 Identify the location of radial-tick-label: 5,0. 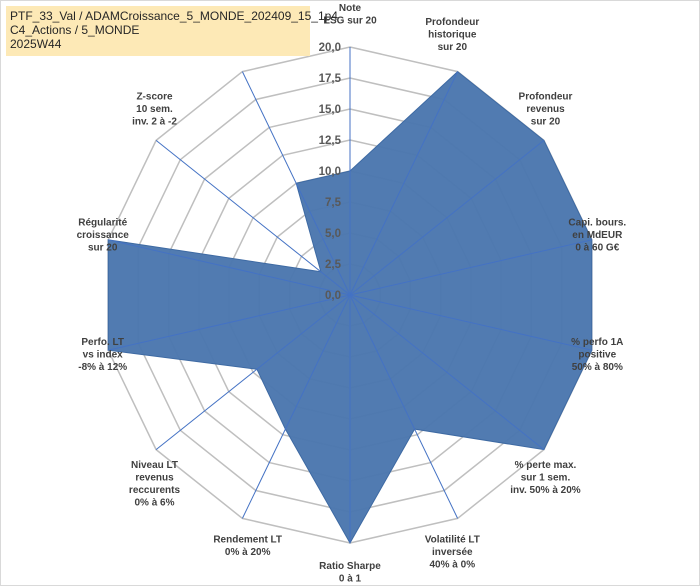
(333, 234).